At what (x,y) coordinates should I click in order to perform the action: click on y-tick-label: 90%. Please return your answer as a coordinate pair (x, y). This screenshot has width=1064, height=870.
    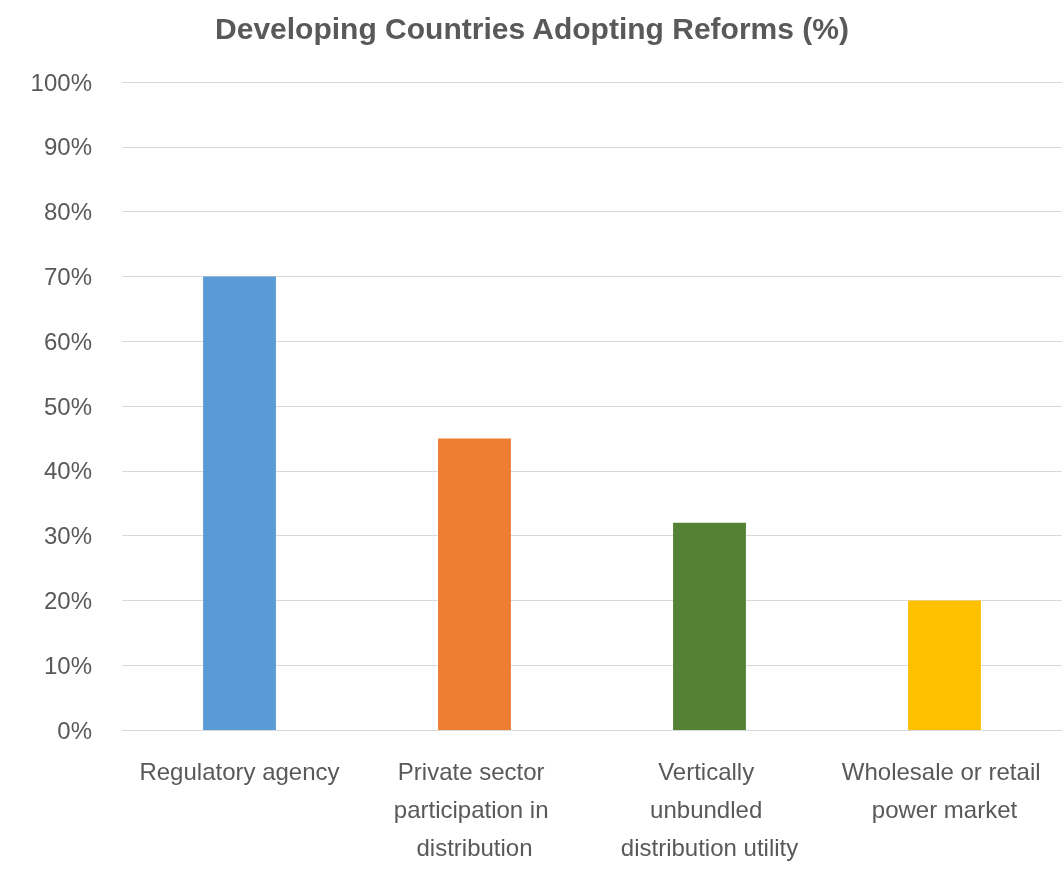
    Looking at the image, I should click on (67, 147).